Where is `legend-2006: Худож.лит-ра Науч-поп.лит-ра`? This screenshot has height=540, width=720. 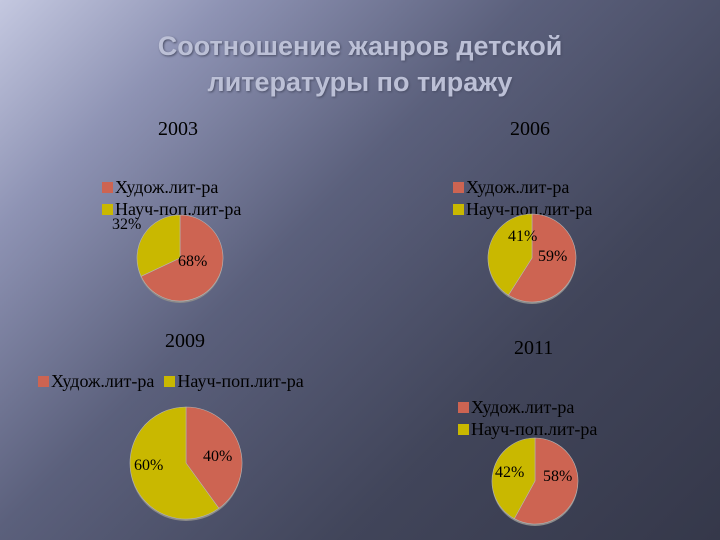
legend-2006: Худож.лит-ра Науч-поп.лит-ра is located at coordinates (522, 198).